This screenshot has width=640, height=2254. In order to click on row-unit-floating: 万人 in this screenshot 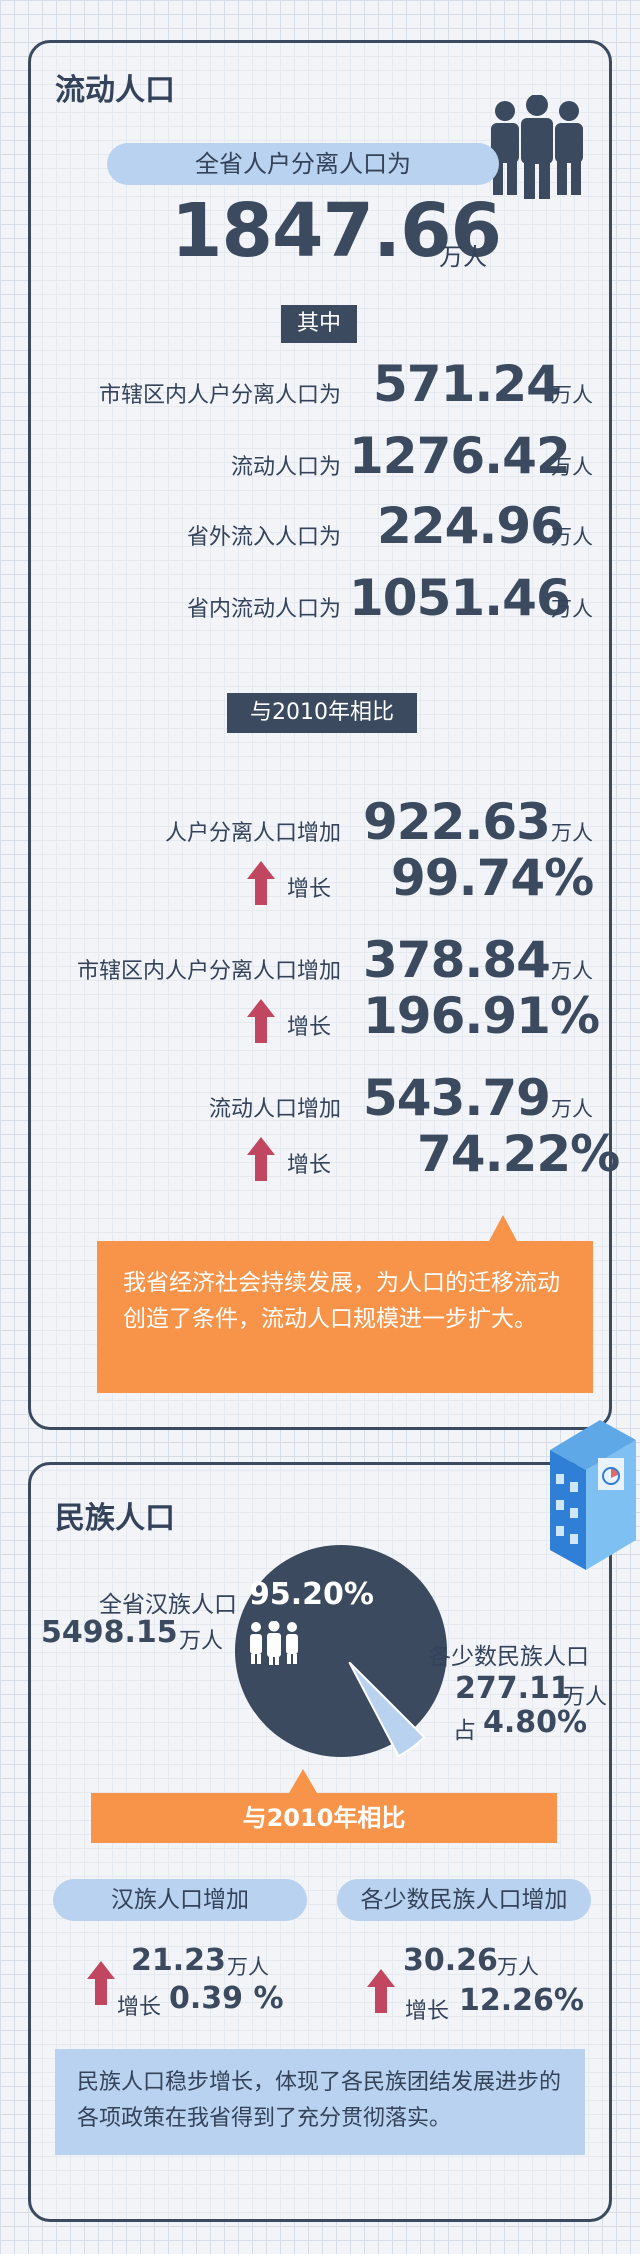, I will do `click(572, 467)`.